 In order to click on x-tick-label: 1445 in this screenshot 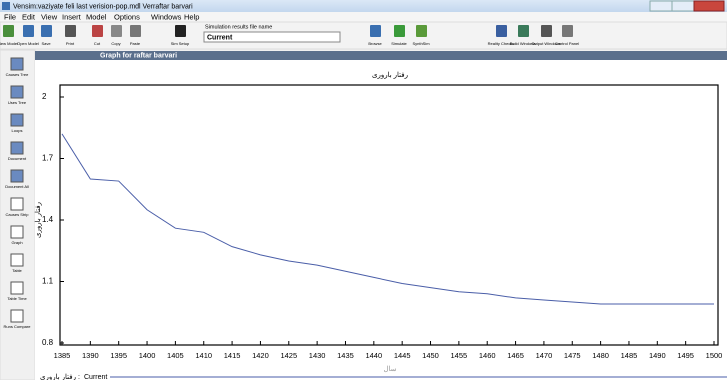, I will do `click(402, 355)`.